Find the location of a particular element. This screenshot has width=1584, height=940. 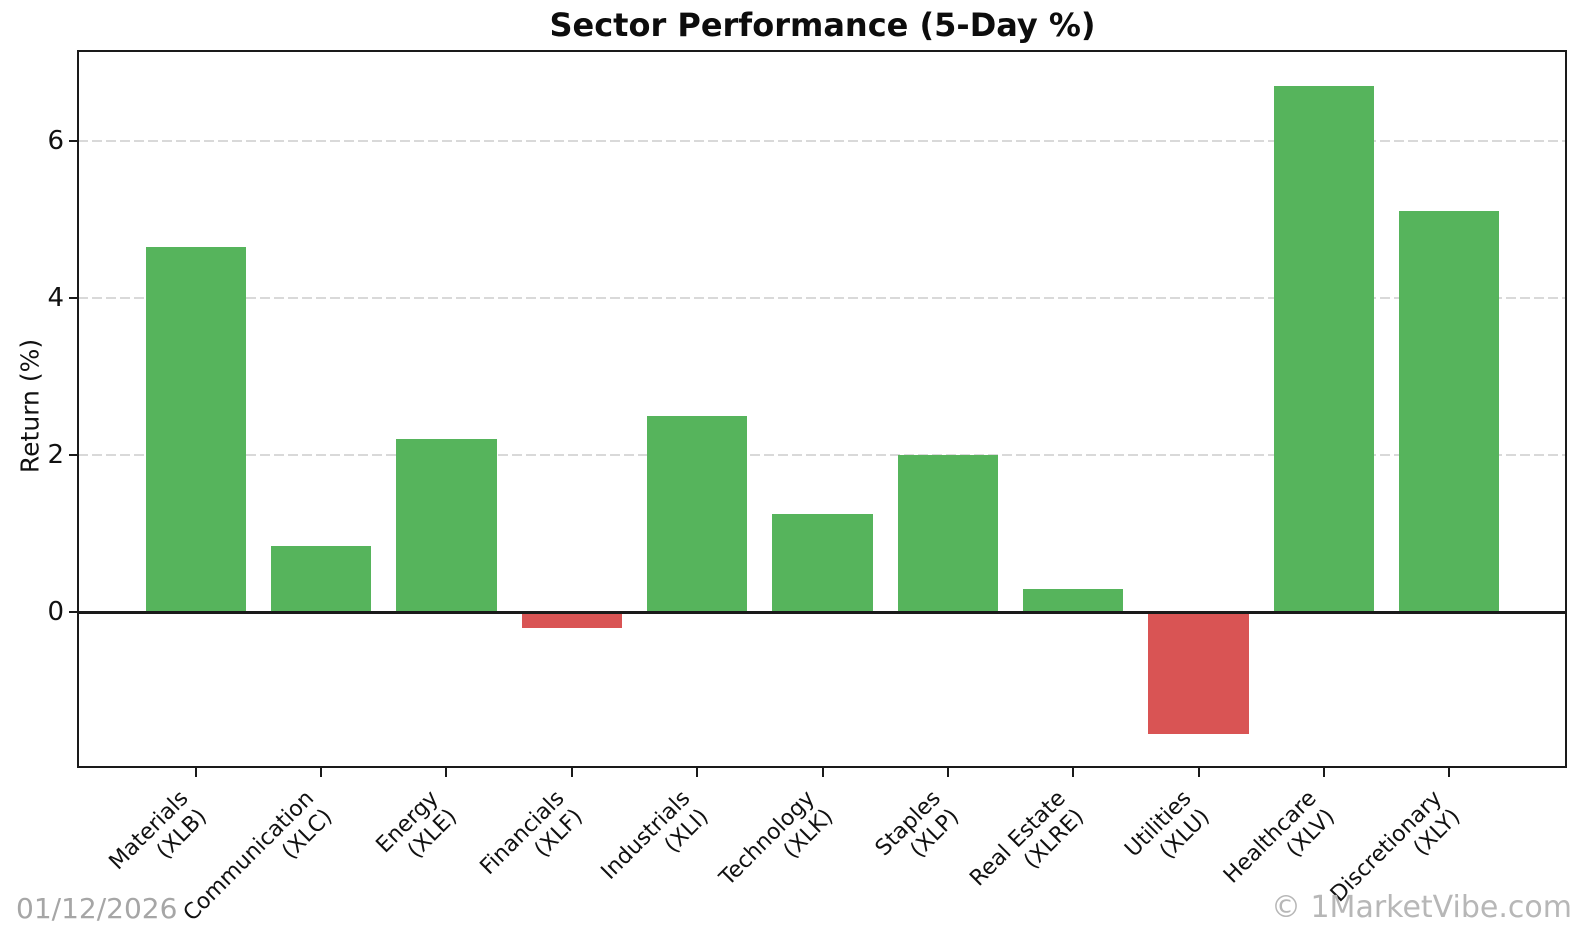

x-tick-label-materials-xlb: Materials (XLB) is located at coordinates (158, 830).